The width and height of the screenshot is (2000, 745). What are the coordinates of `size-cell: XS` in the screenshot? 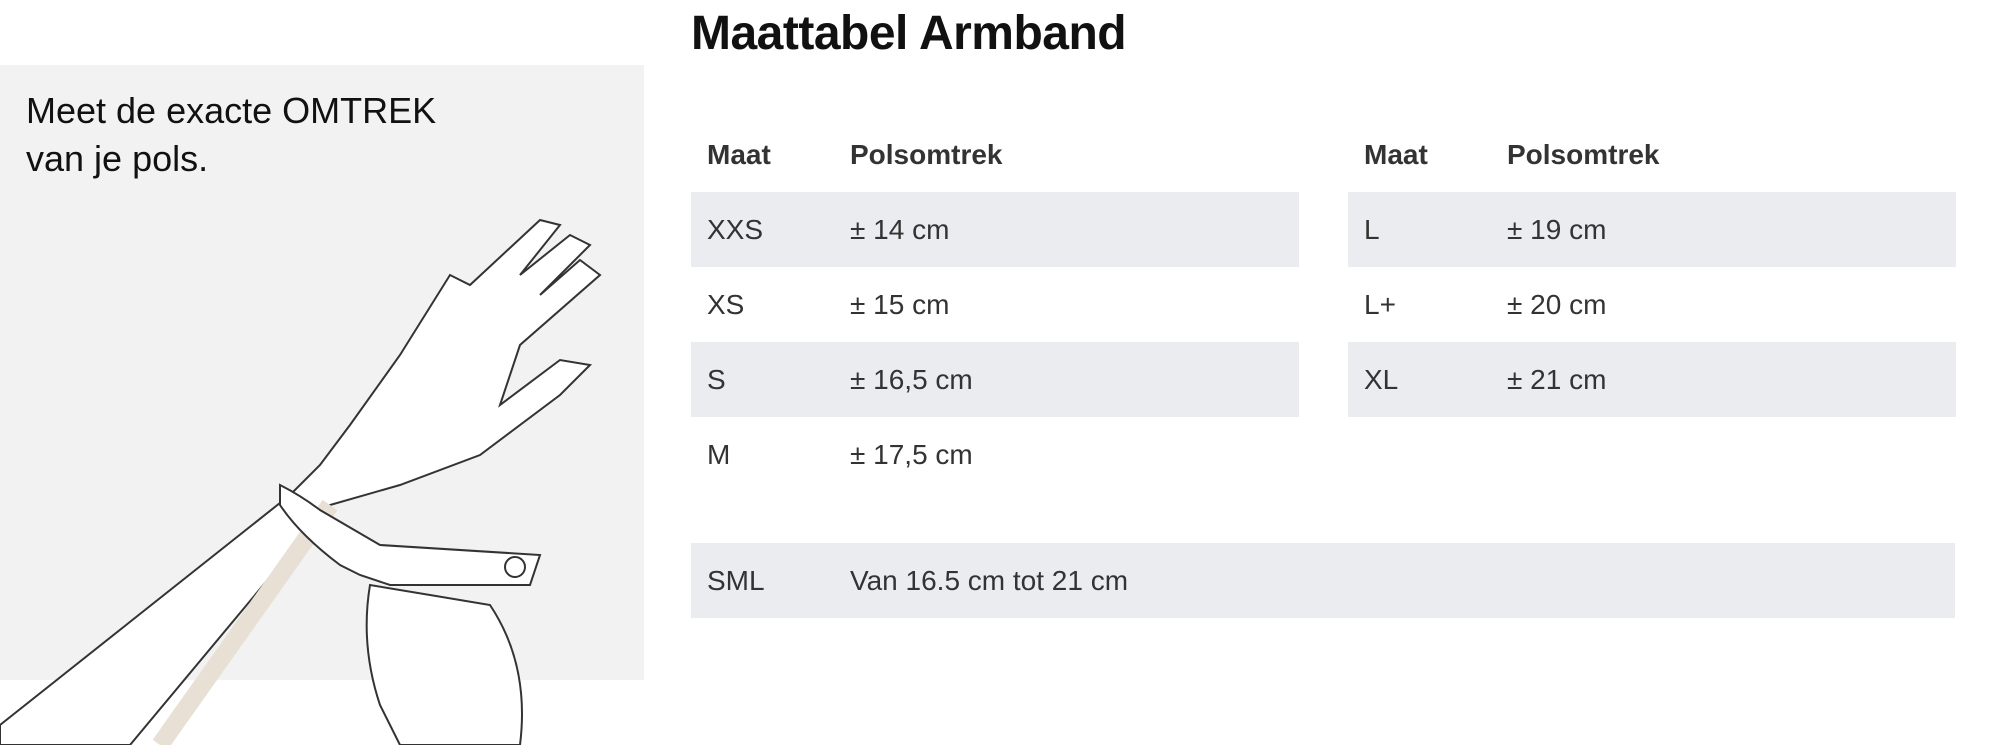 It's located at (726, 304).